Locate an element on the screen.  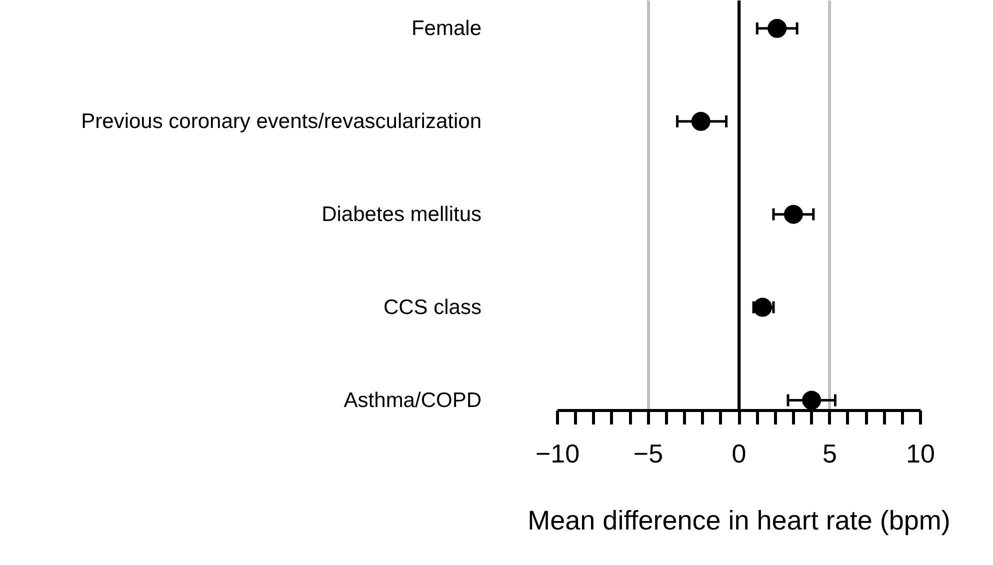
y-tick-label: CCS class is located at coordinates (432, 307).